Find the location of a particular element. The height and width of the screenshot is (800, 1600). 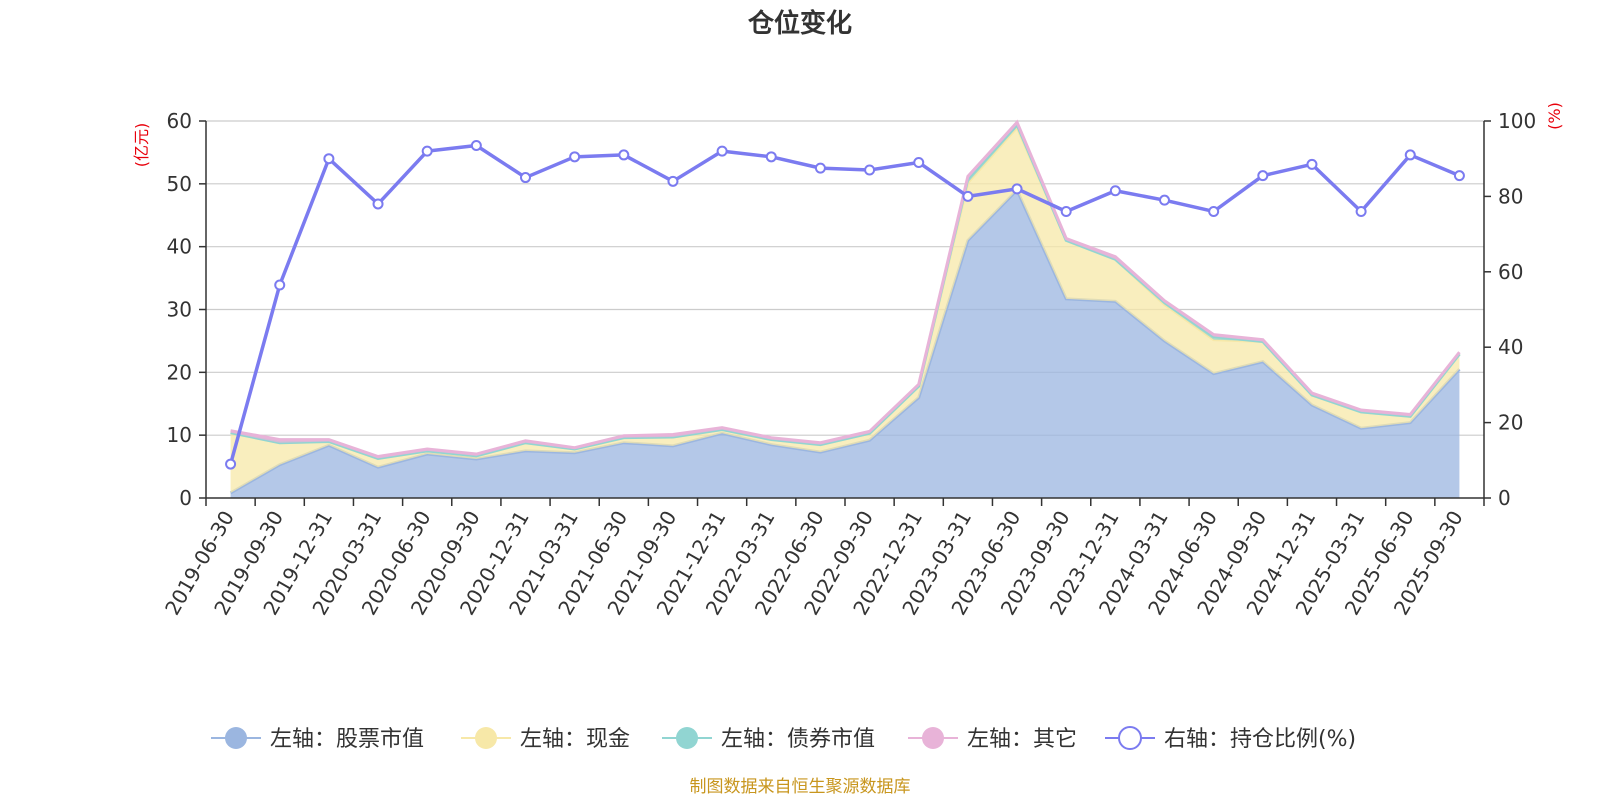

right-tick-label: 20 is located at coordinates (1510, 423).